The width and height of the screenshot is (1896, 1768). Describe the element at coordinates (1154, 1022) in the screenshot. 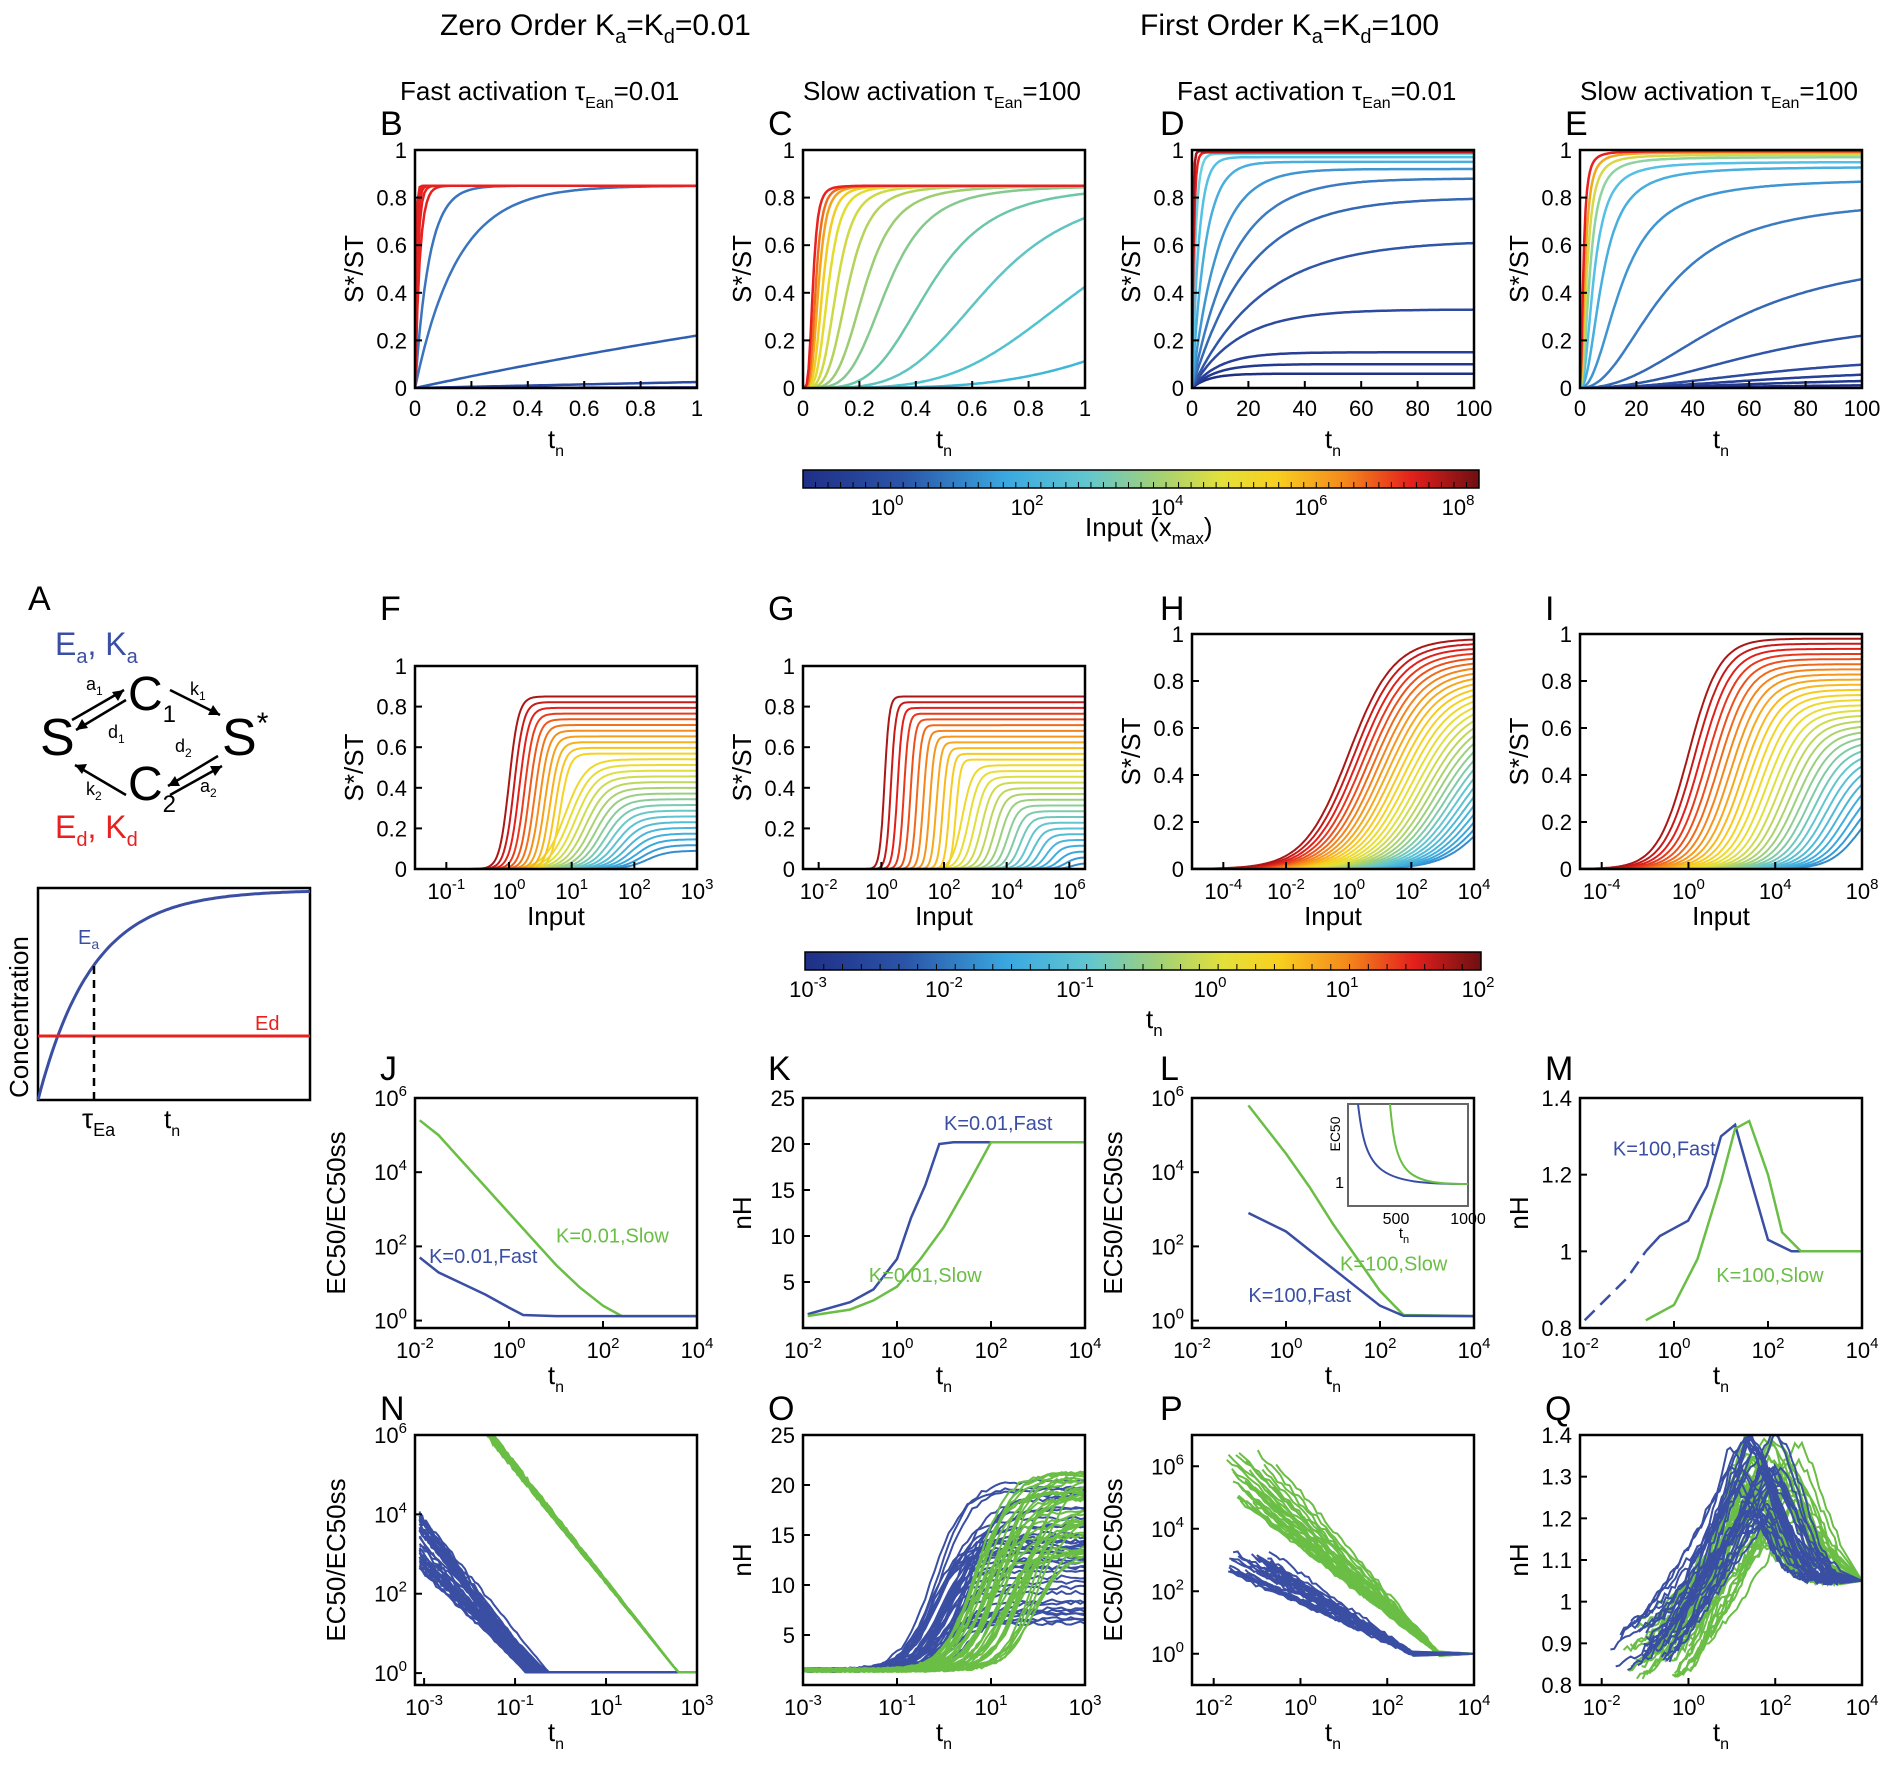

I see `colorbar-tn-label: tn` at that location.